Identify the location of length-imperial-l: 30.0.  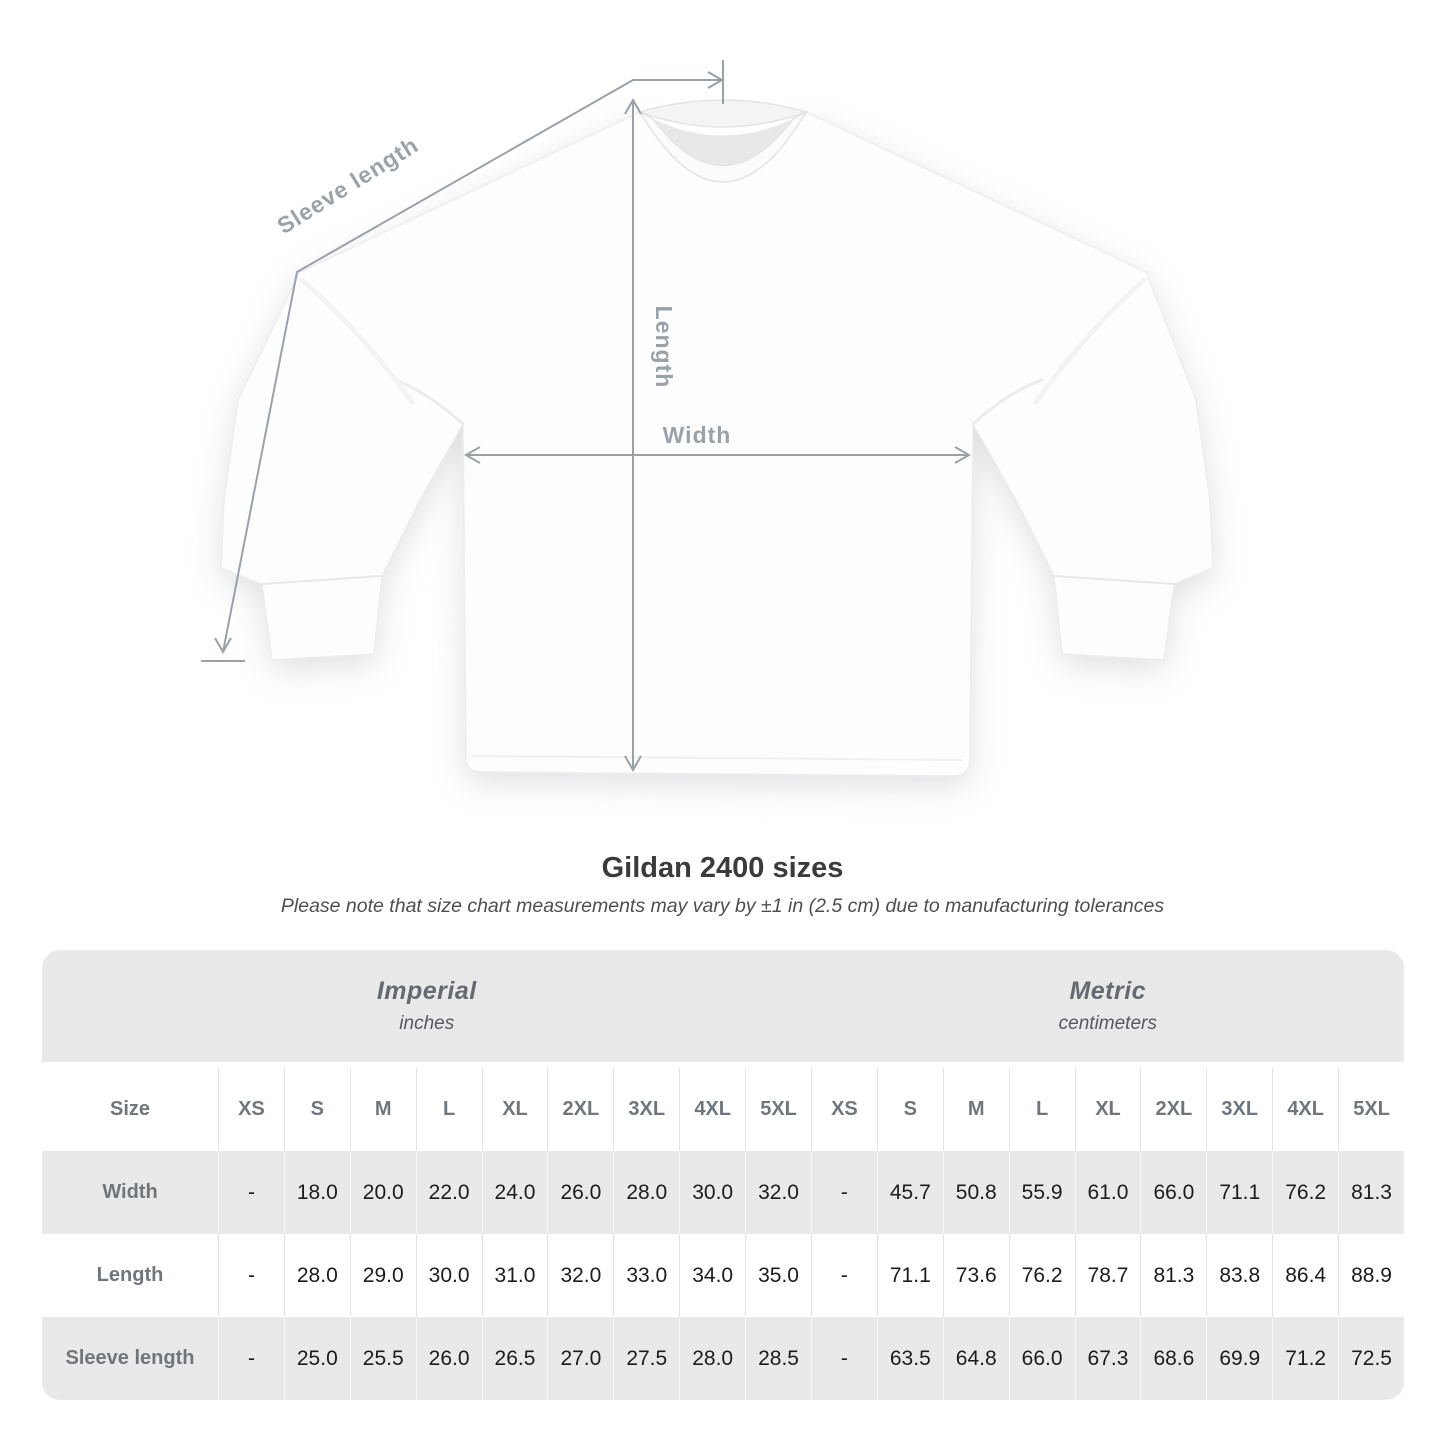
(448, 1275).